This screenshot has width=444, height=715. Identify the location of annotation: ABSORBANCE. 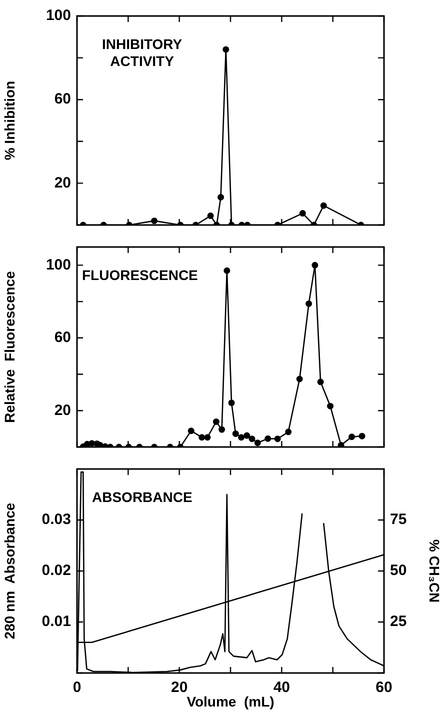
(142, 497).